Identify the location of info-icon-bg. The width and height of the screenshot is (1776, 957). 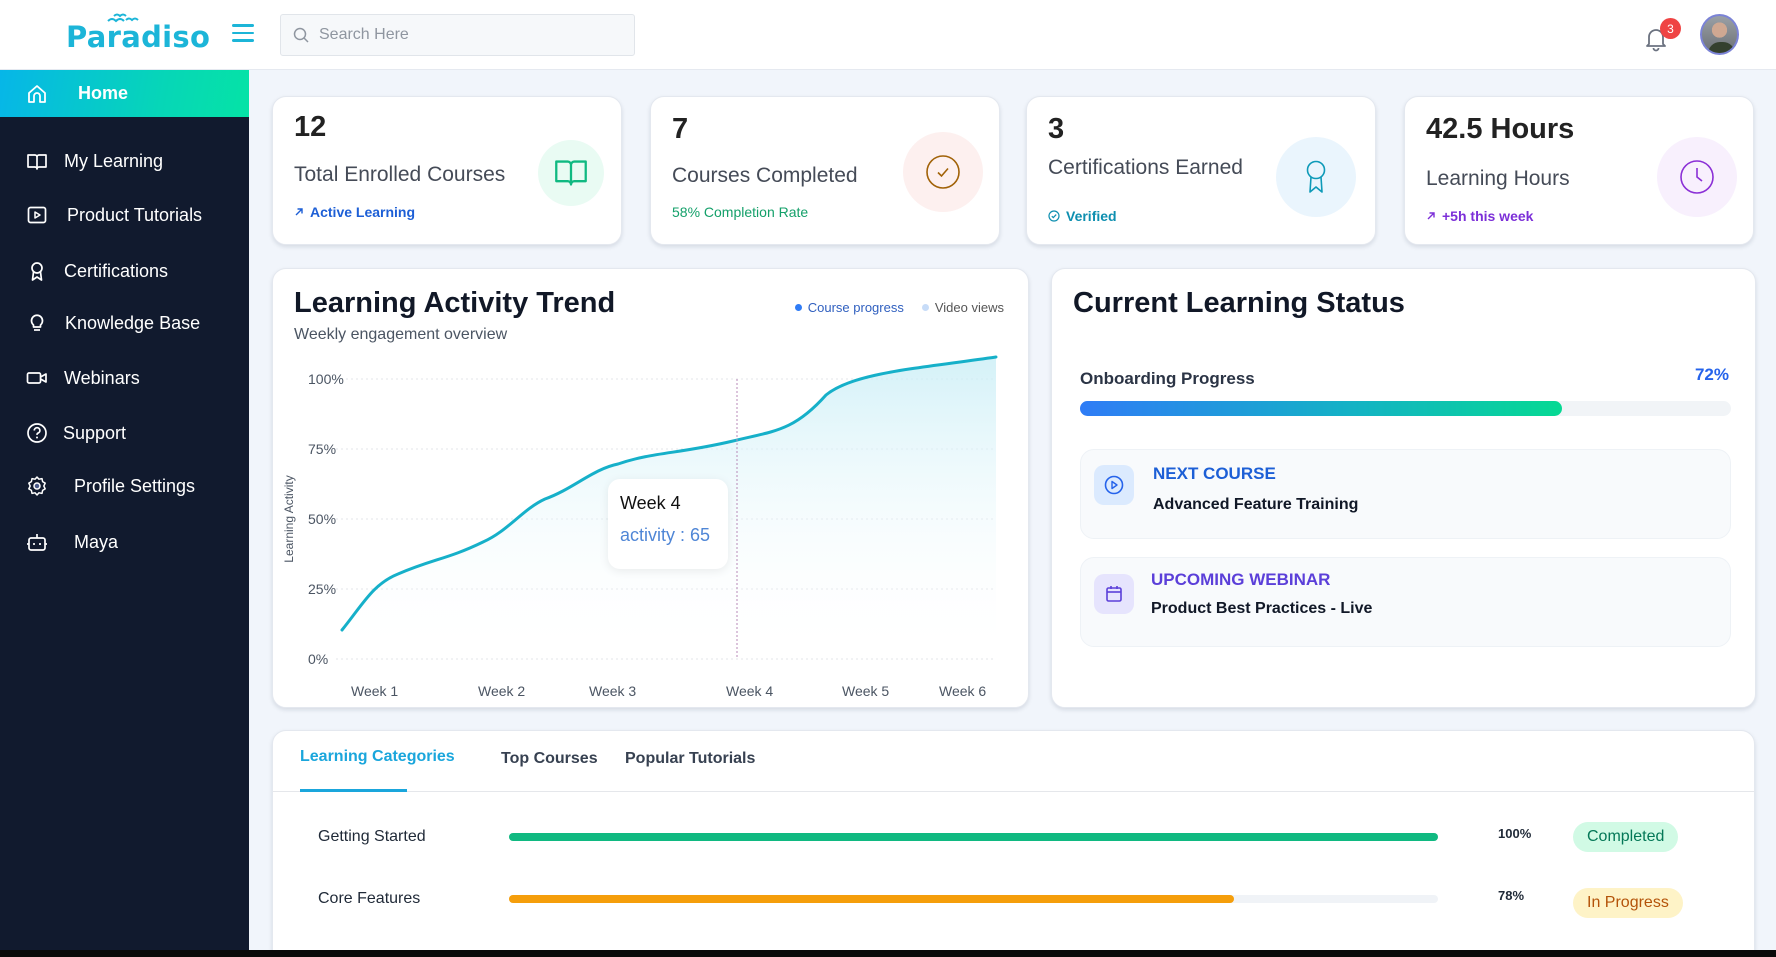
(1114, 594).